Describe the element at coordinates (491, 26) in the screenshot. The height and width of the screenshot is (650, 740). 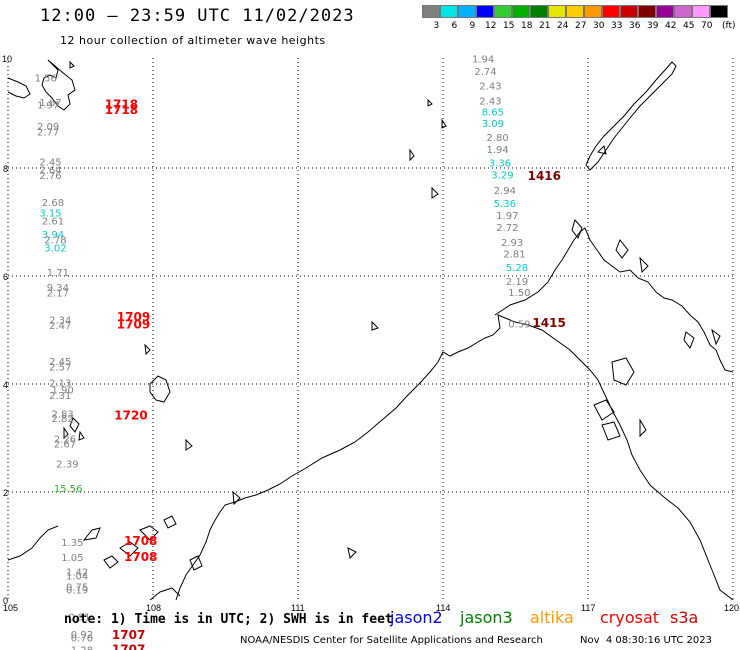
I see `legend-label: 12` at that location.